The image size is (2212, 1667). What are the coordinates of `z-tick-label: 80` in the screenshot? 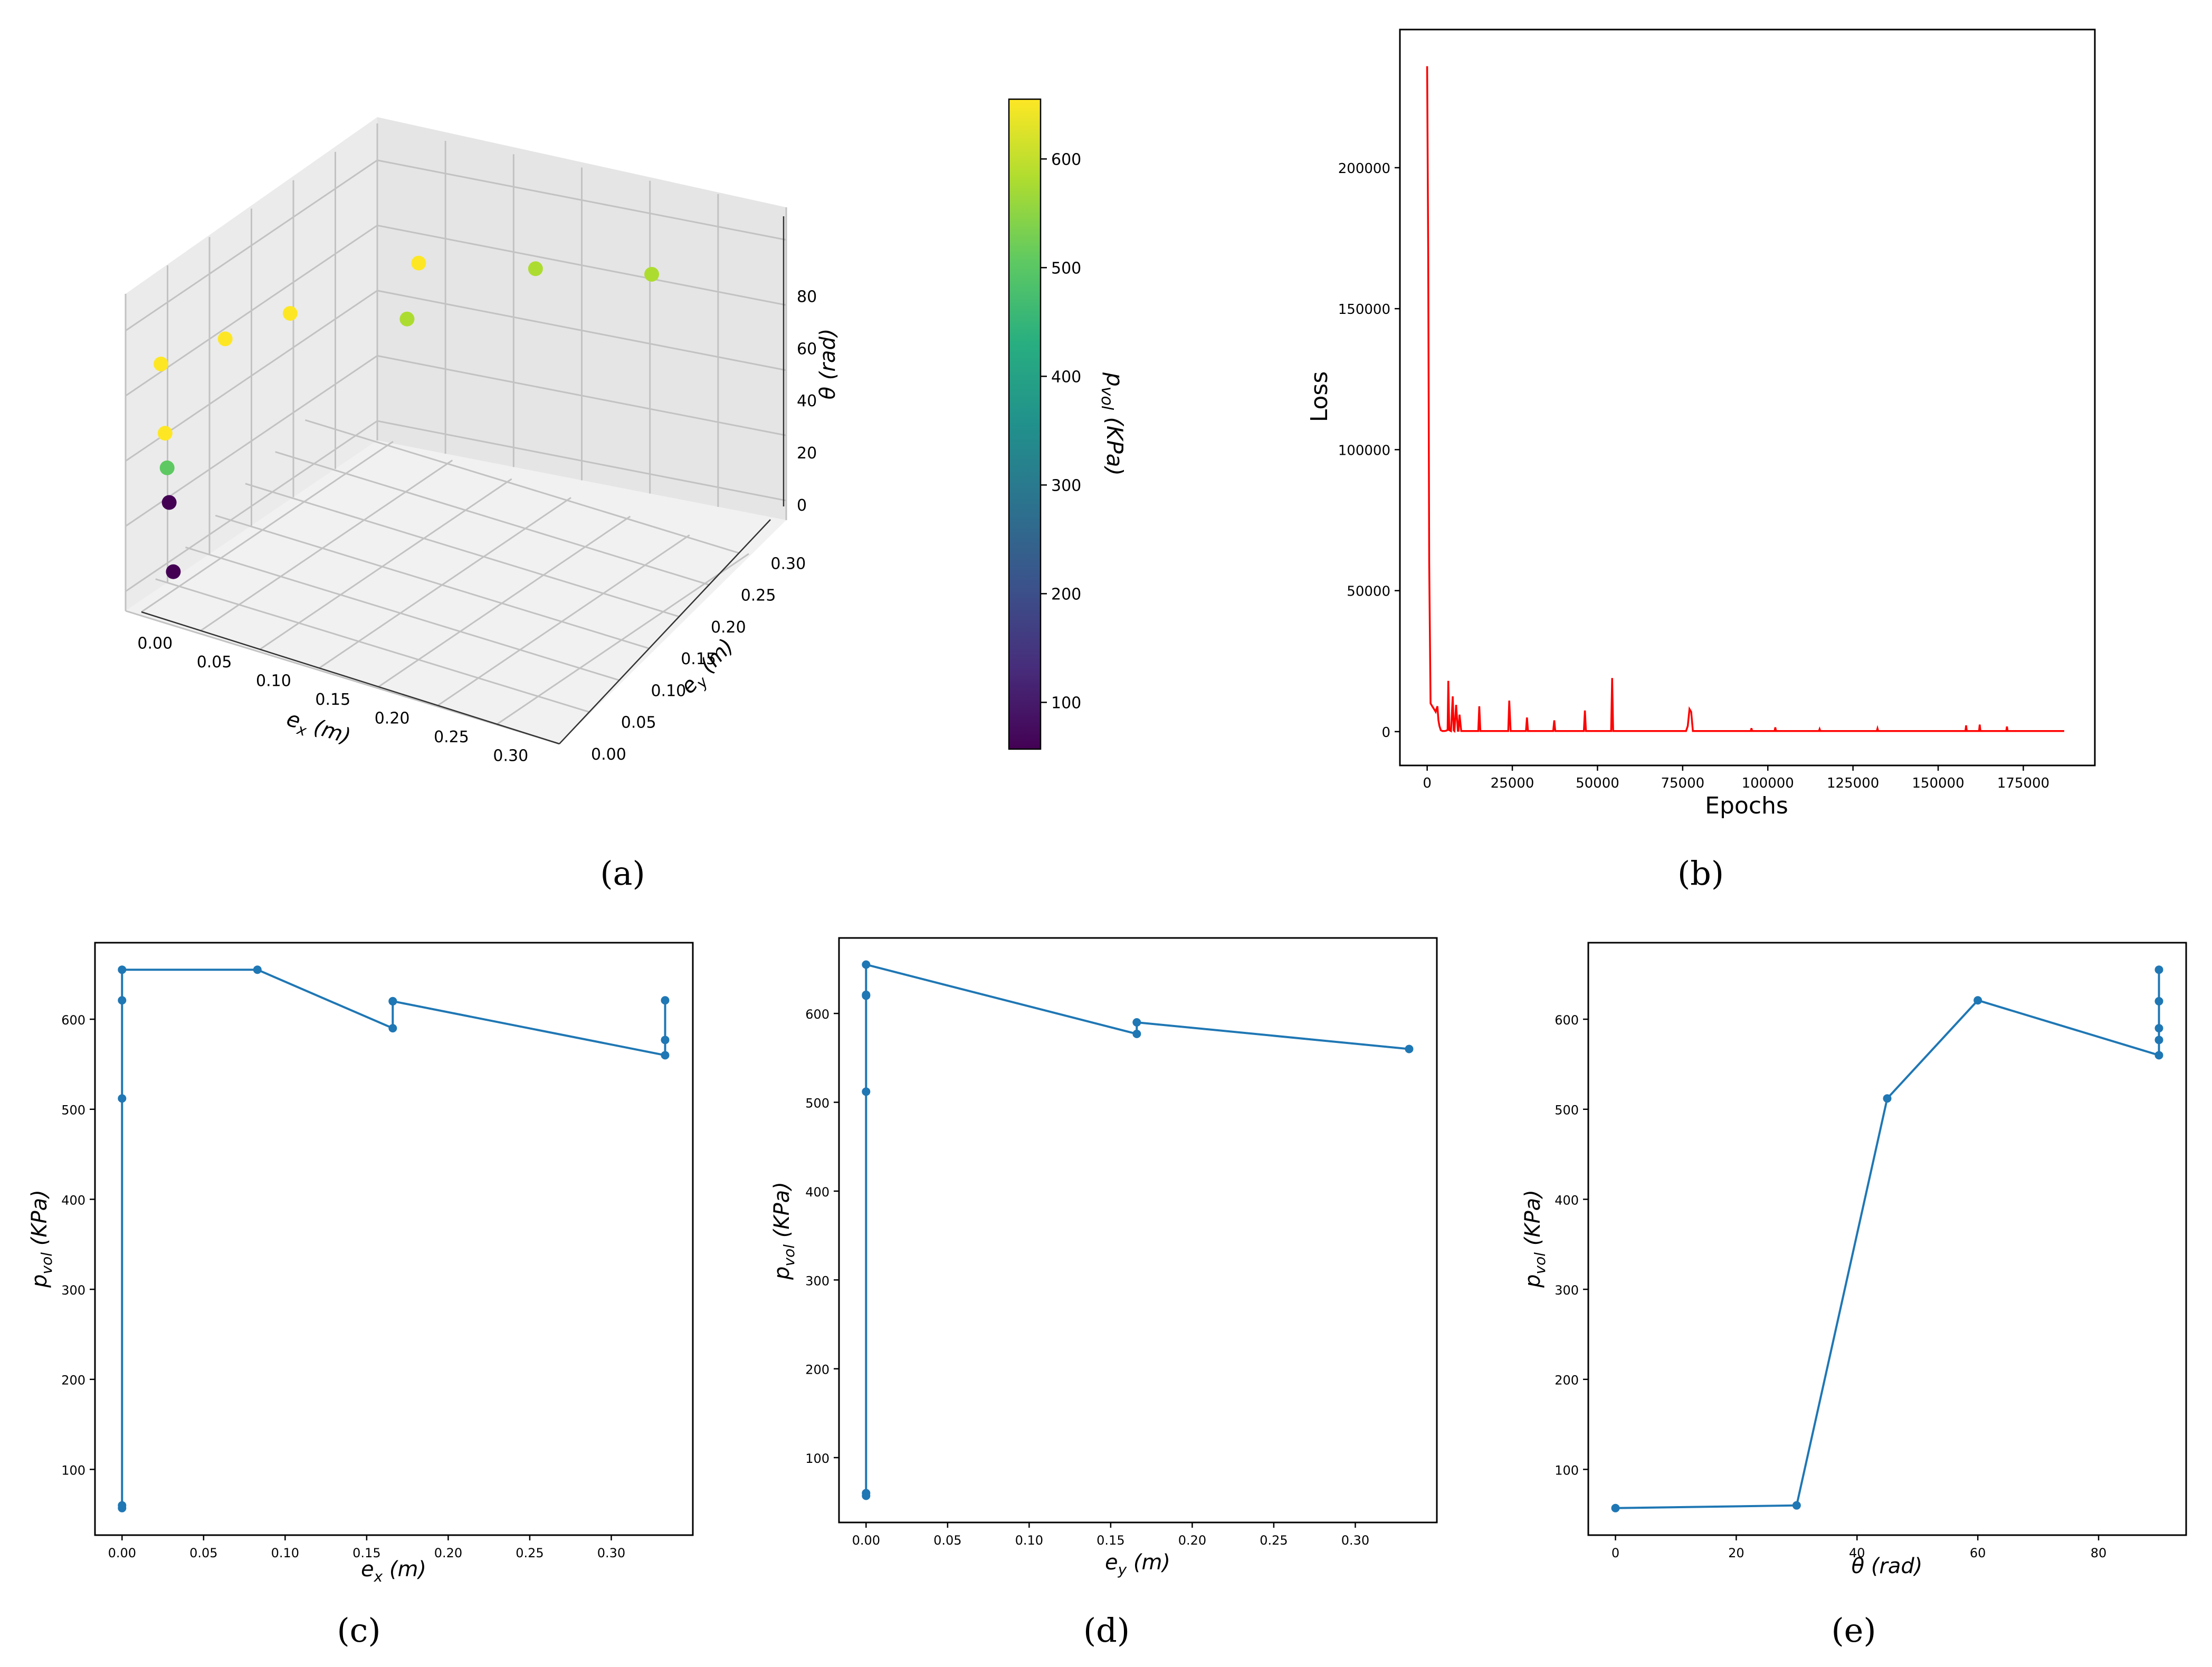 It's located at (807, 297).